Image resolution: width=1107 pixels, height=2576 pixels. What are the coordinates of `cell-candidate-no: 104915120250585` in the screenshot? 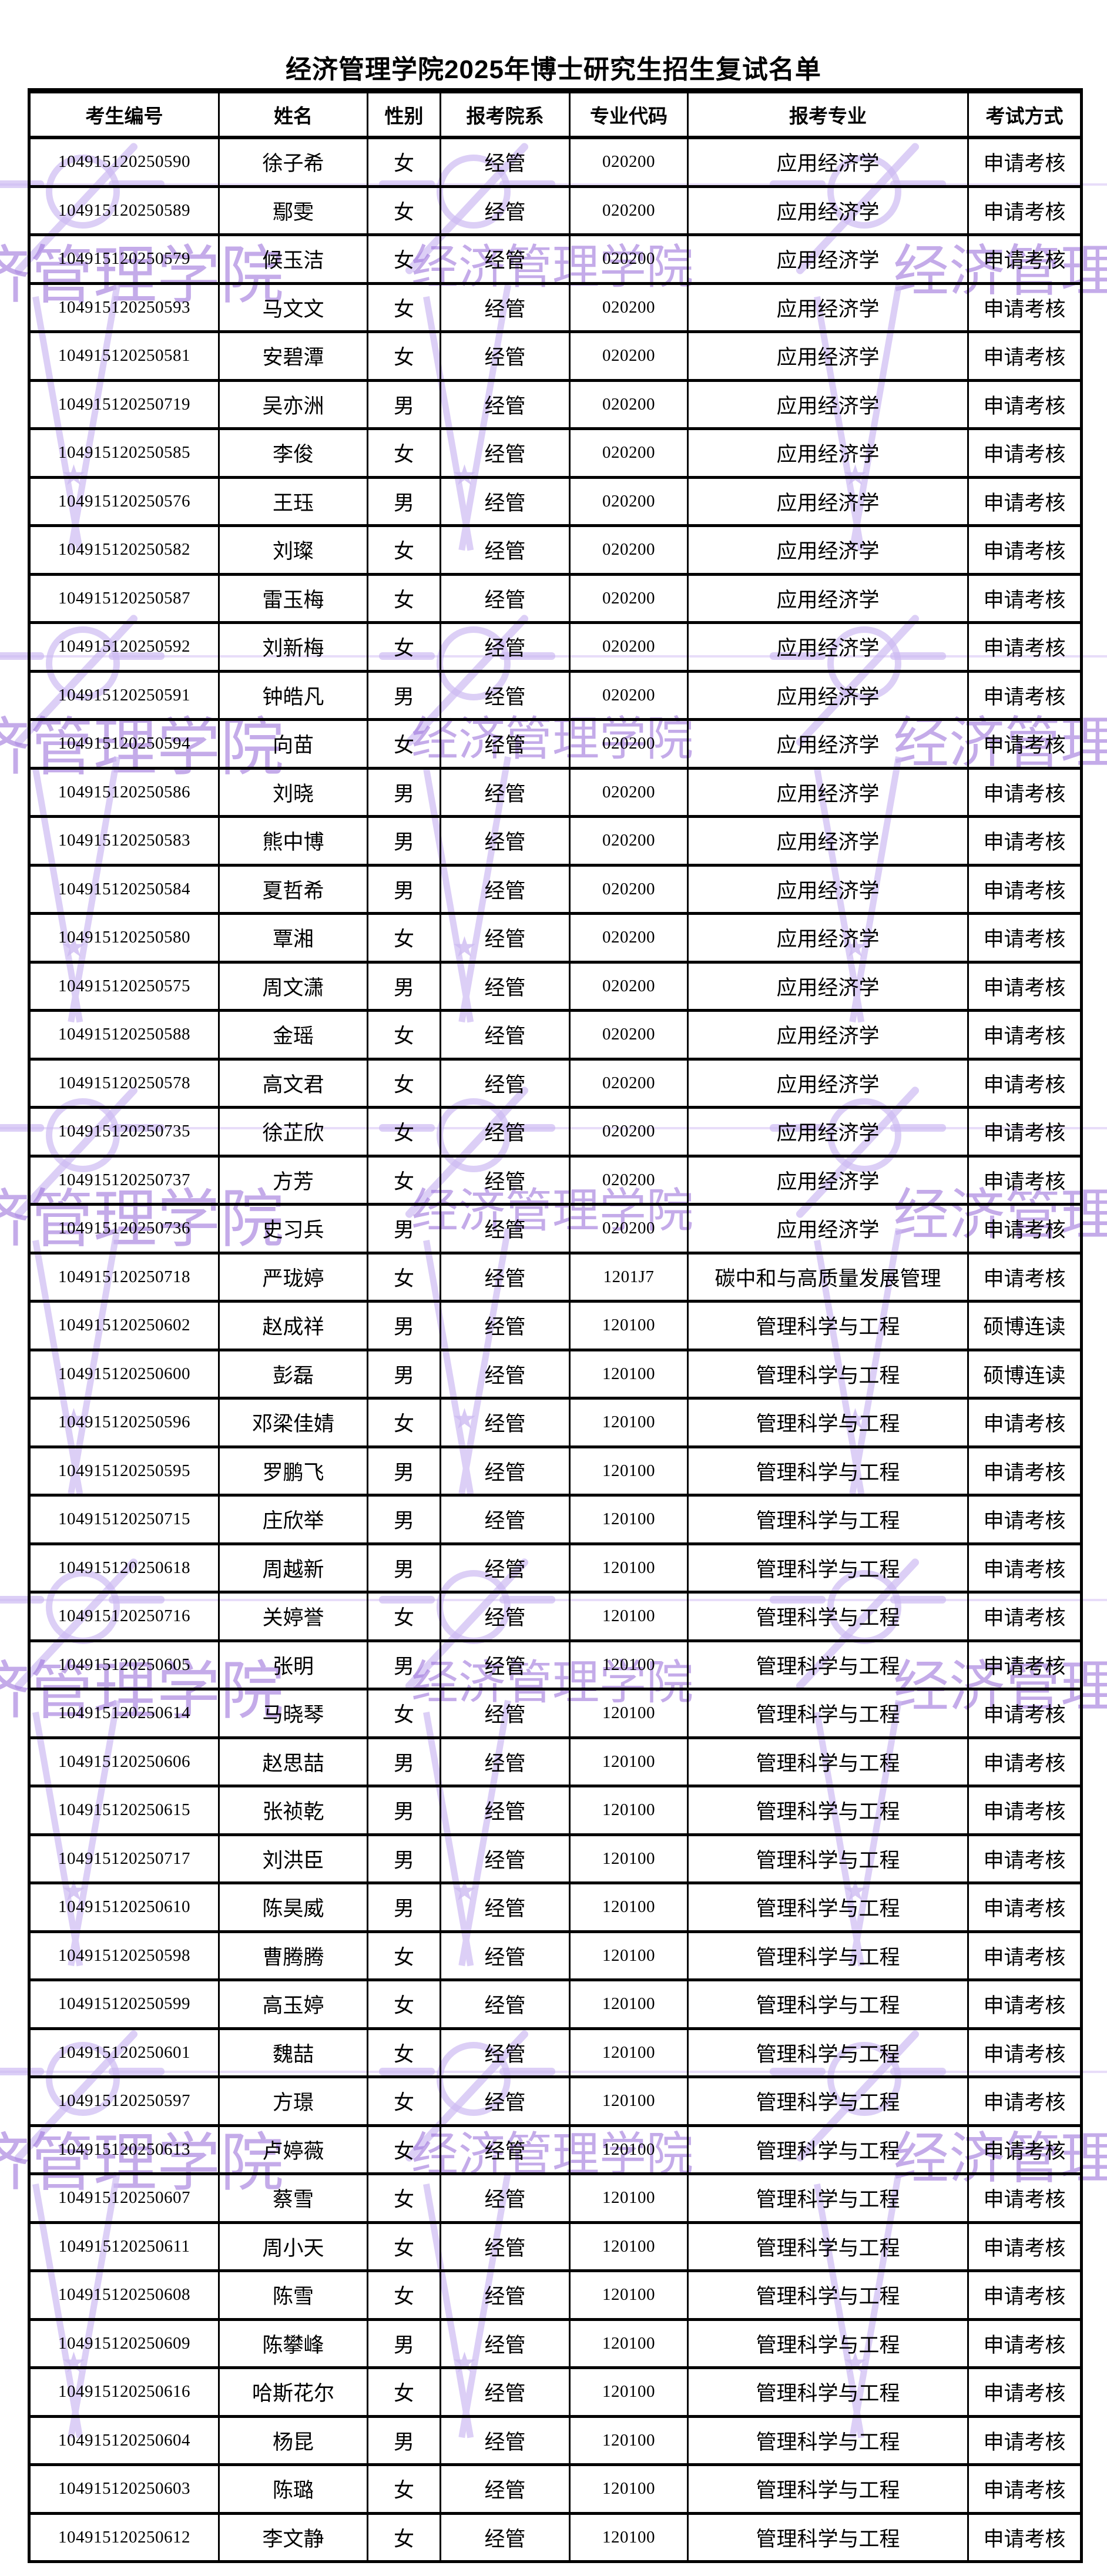 It's located at (124, 453).